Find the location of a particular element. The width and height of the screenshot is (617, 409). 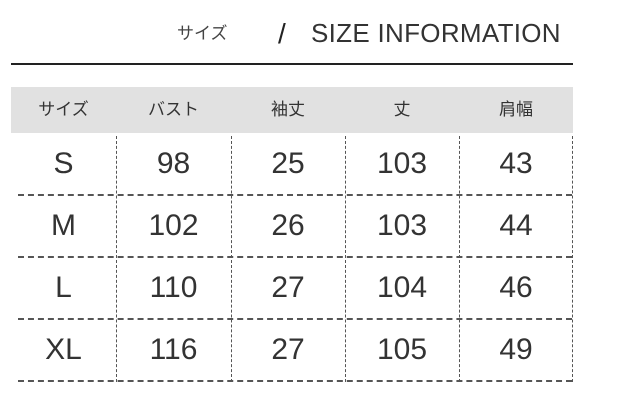

measurement-cell: 116 is located at coordinates (173, 349).